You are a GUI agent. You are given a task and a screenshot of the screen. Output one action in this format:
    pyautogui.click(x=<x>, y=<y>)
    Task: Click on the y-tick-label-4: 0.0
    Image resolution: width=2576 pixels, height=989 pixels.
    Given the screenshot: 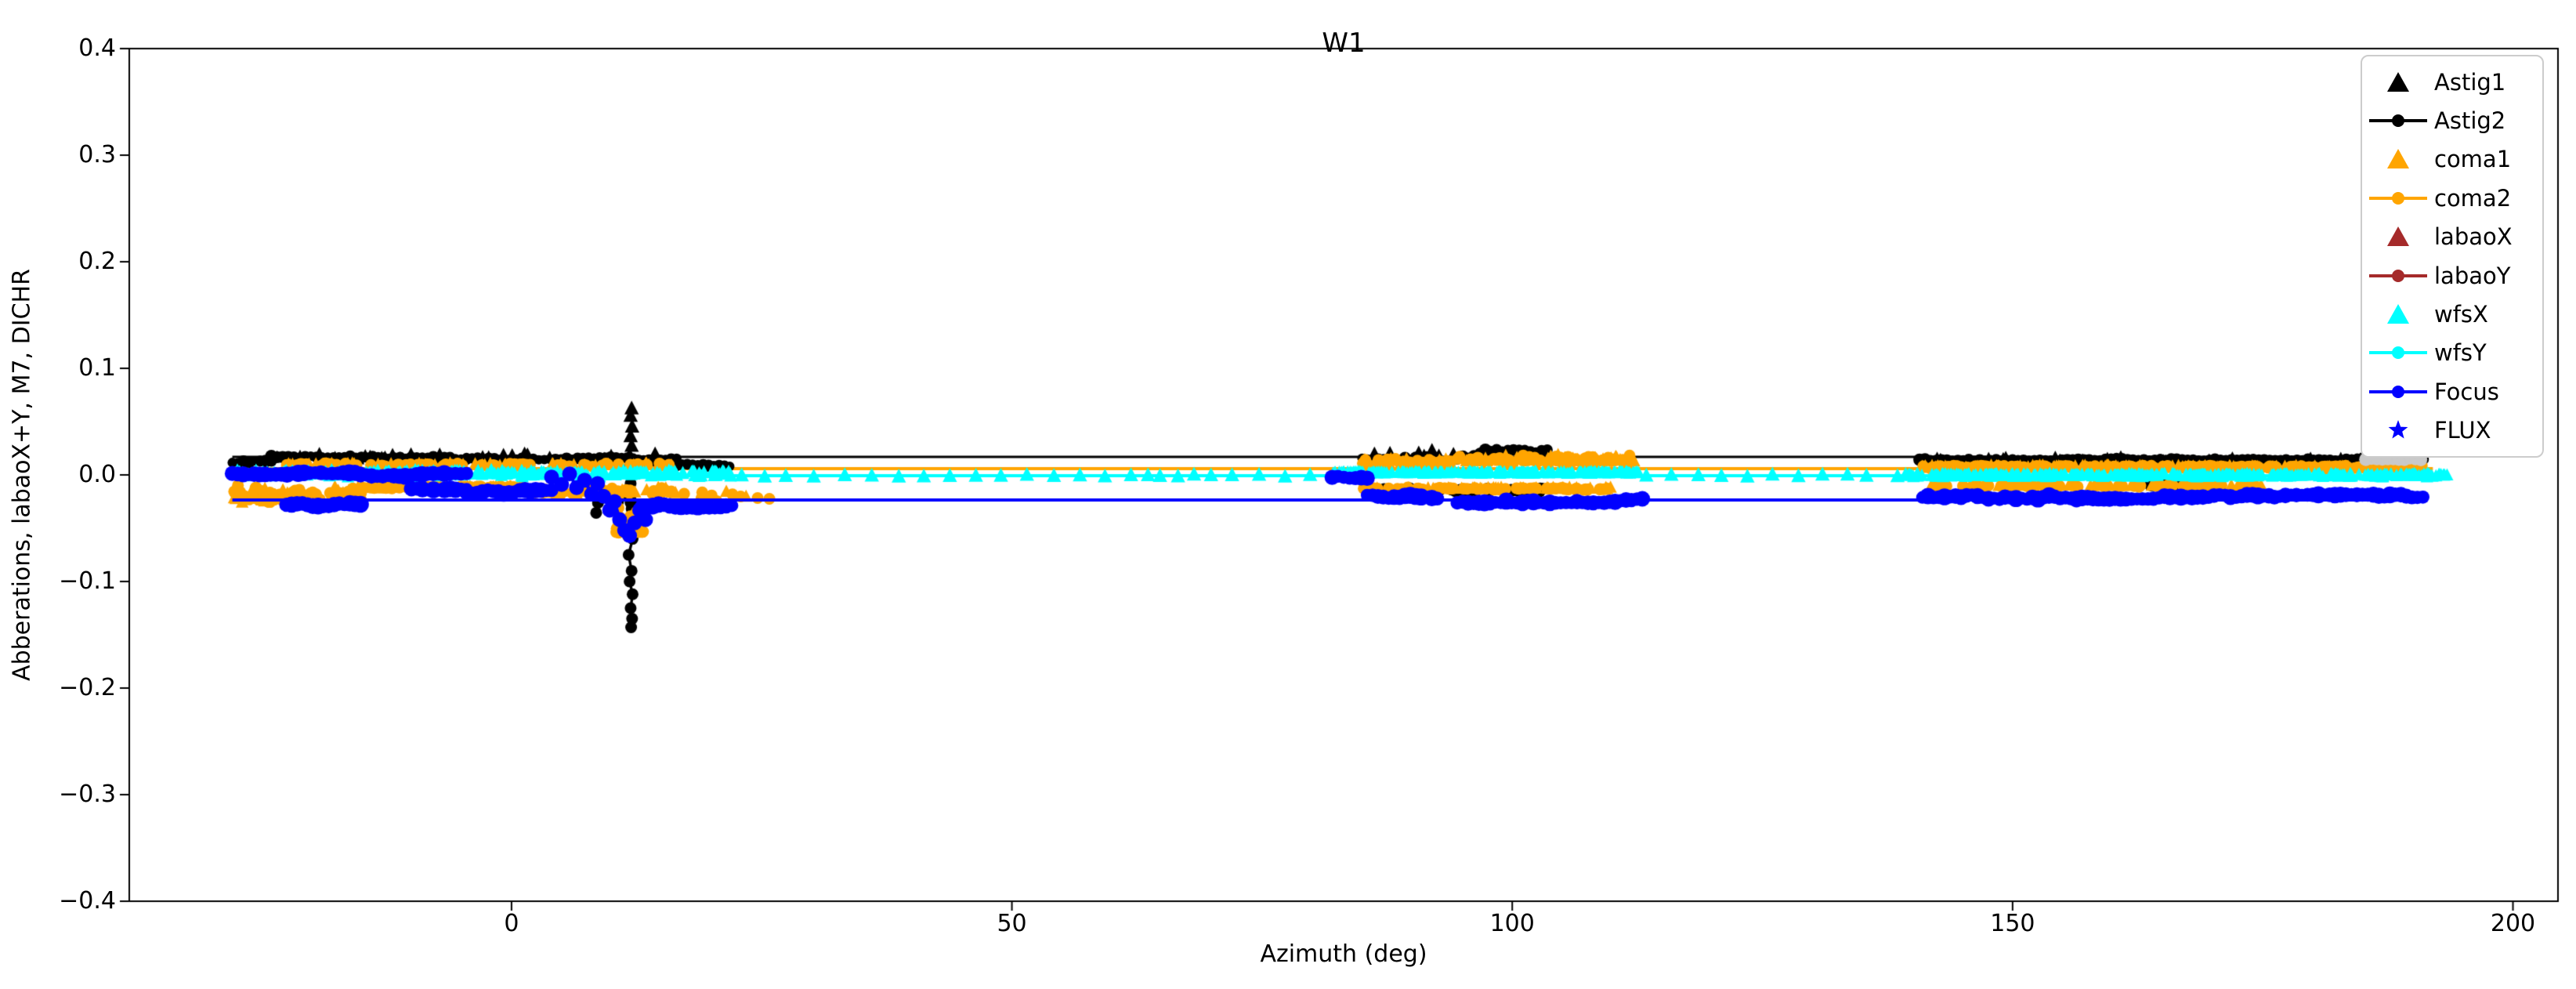 What is the action you would take?
    pyautogui.click(x=97, y=474)
    